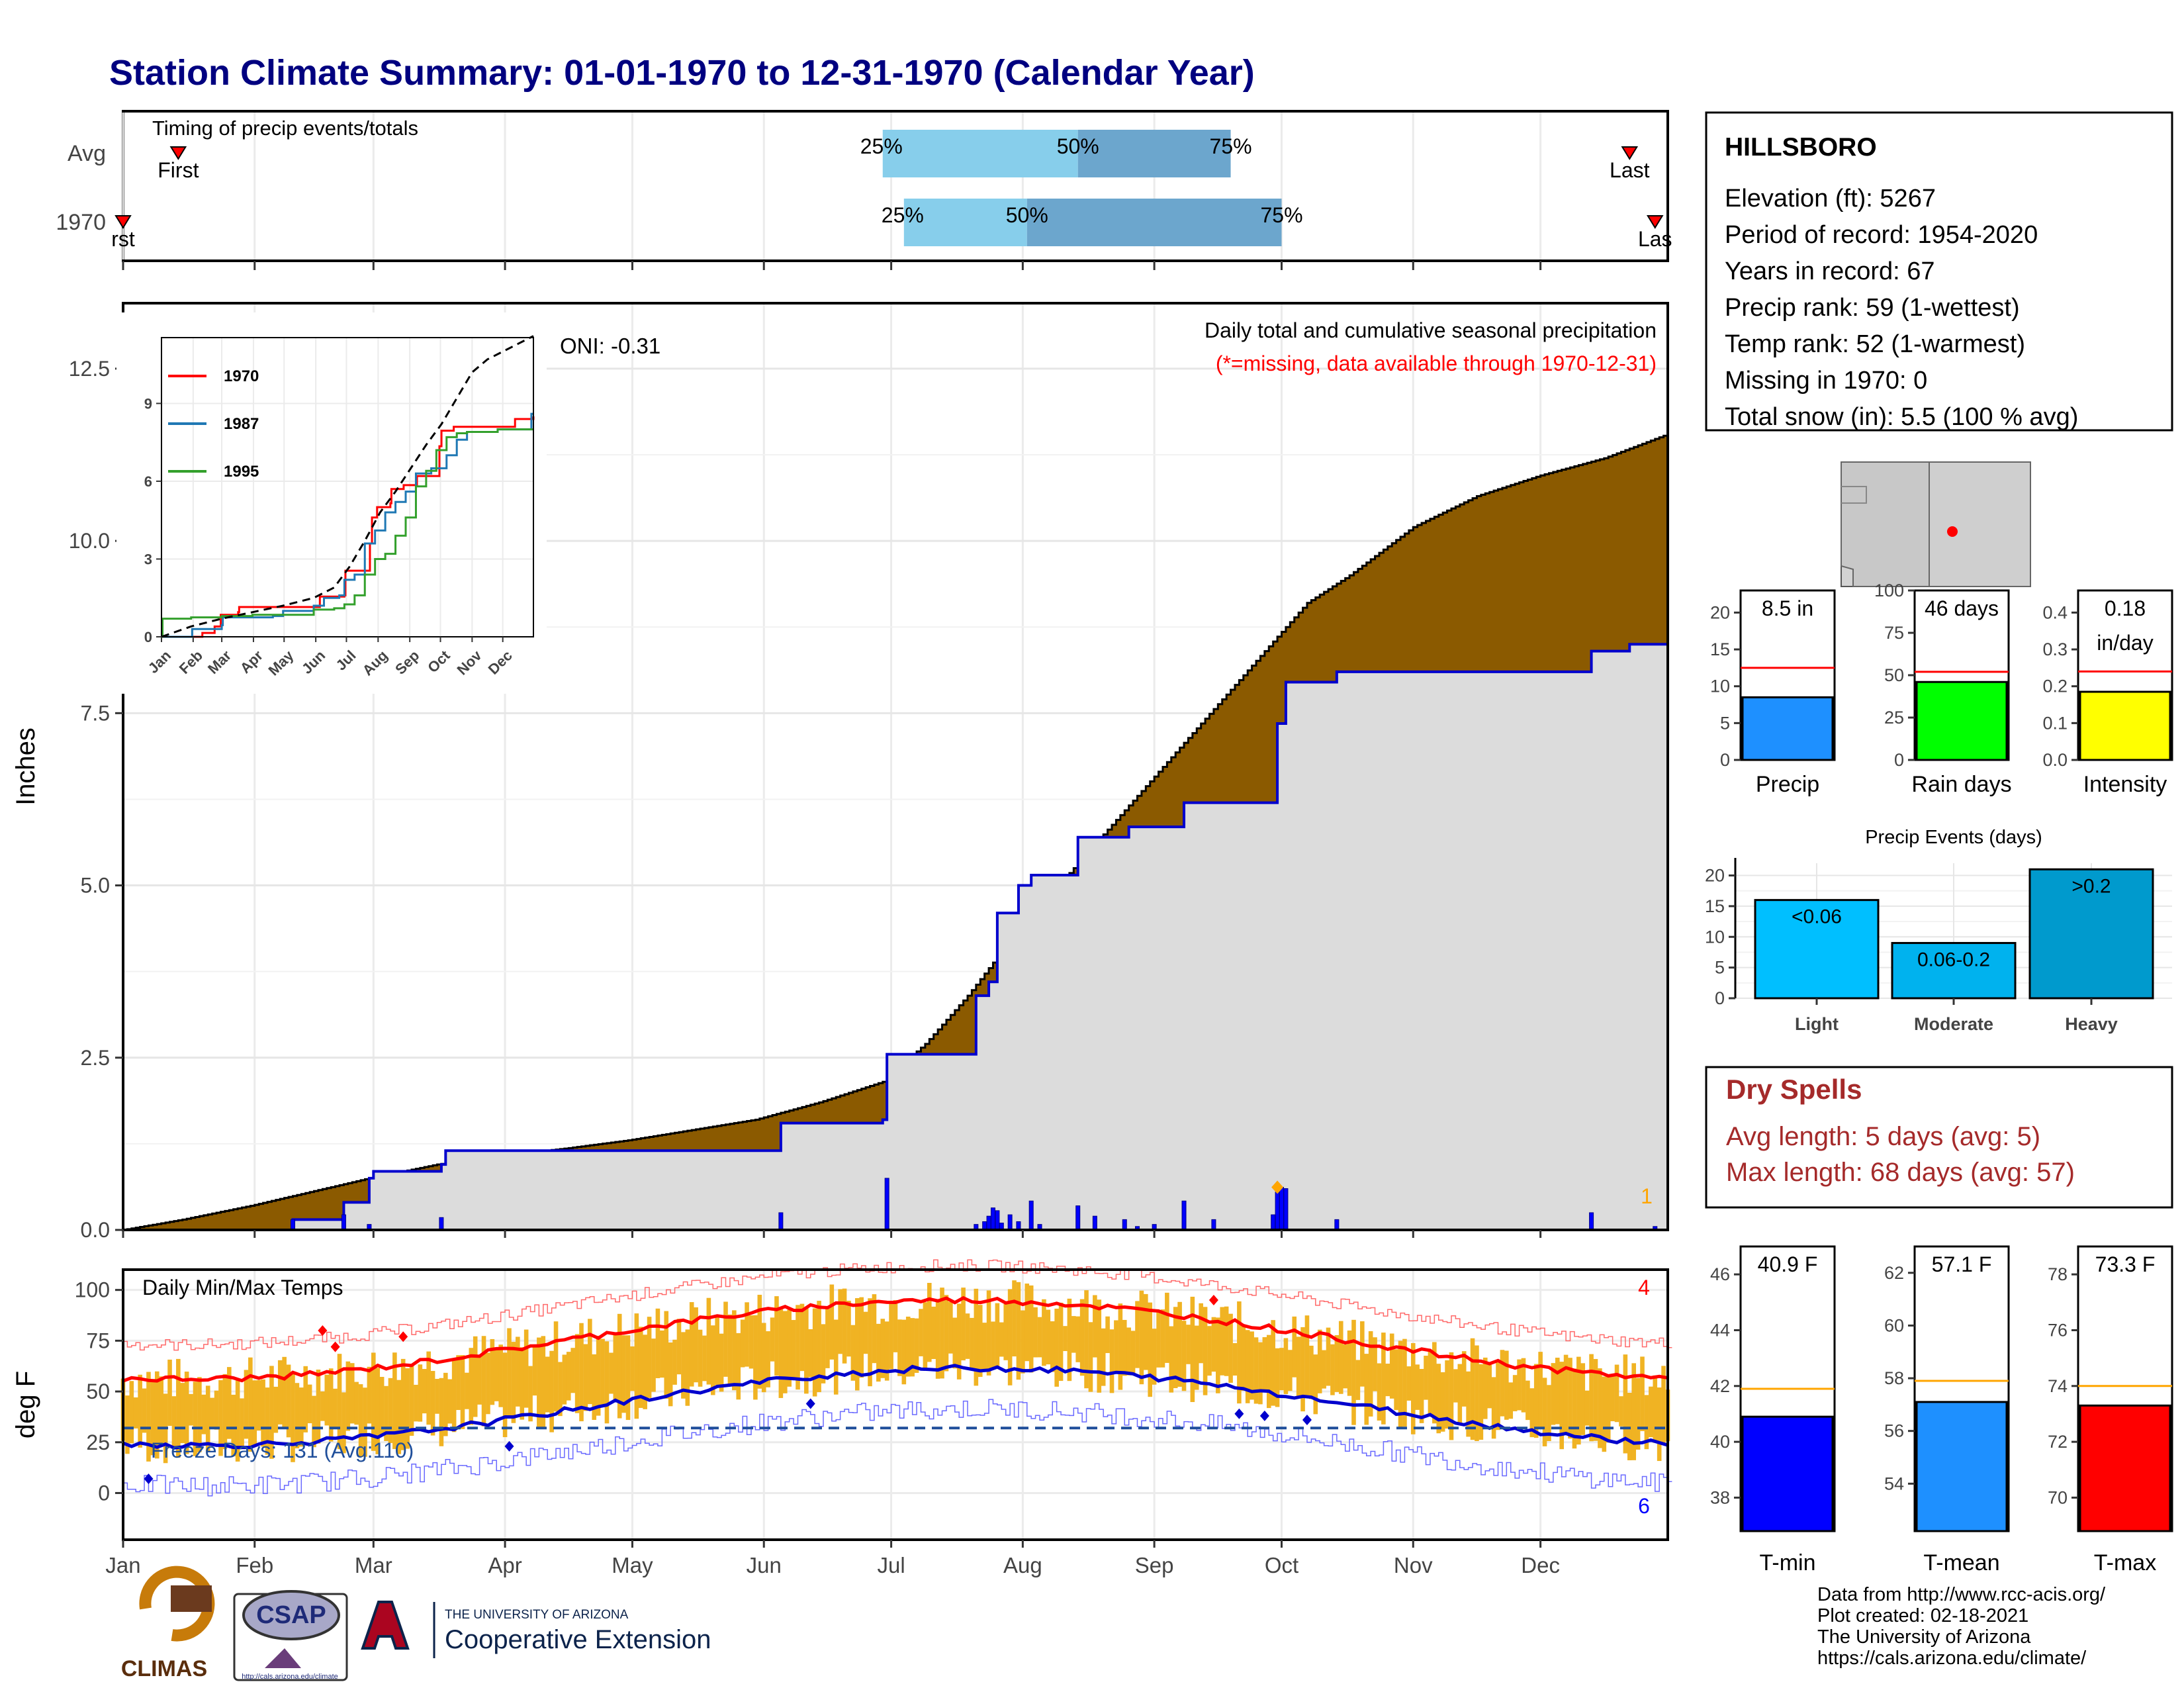 The image size is (2184, 1688). I want to click on record-precip-marker, so click(1277, 1187).